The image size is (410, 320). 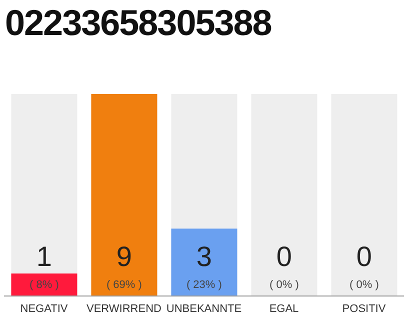 I want to click on x-tick-label: NEGATIV, so click(x=44, y=308).